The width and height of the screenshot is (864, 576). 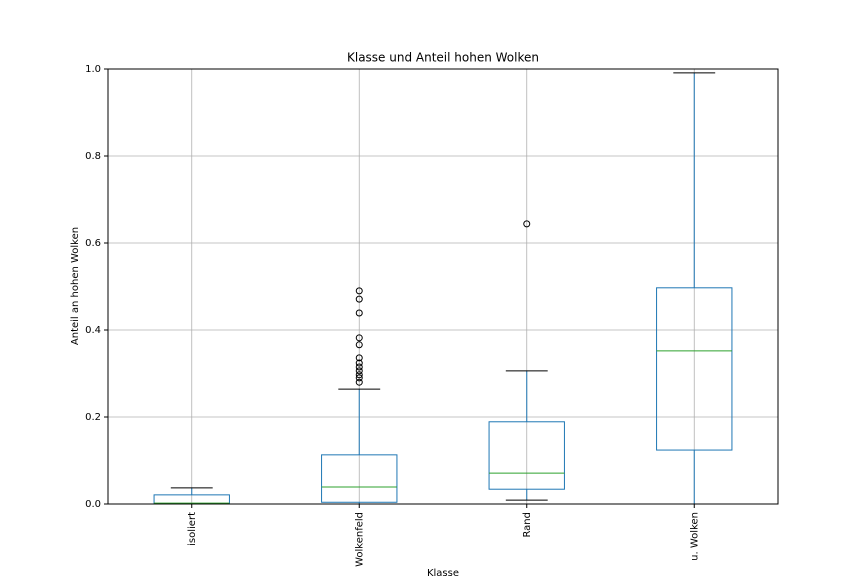 I want to click on y-tick-label: 0.2, so click(x=93, y=417).